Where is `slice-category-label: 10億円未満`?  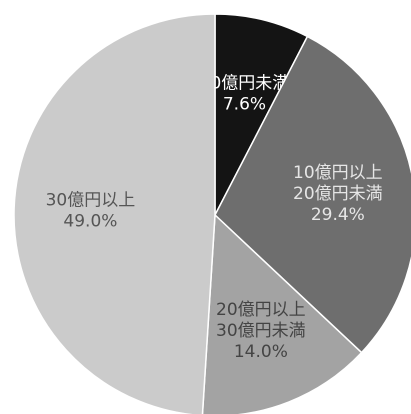
slice-category-label: 10億円未満 is located at coordinates (245, 83).